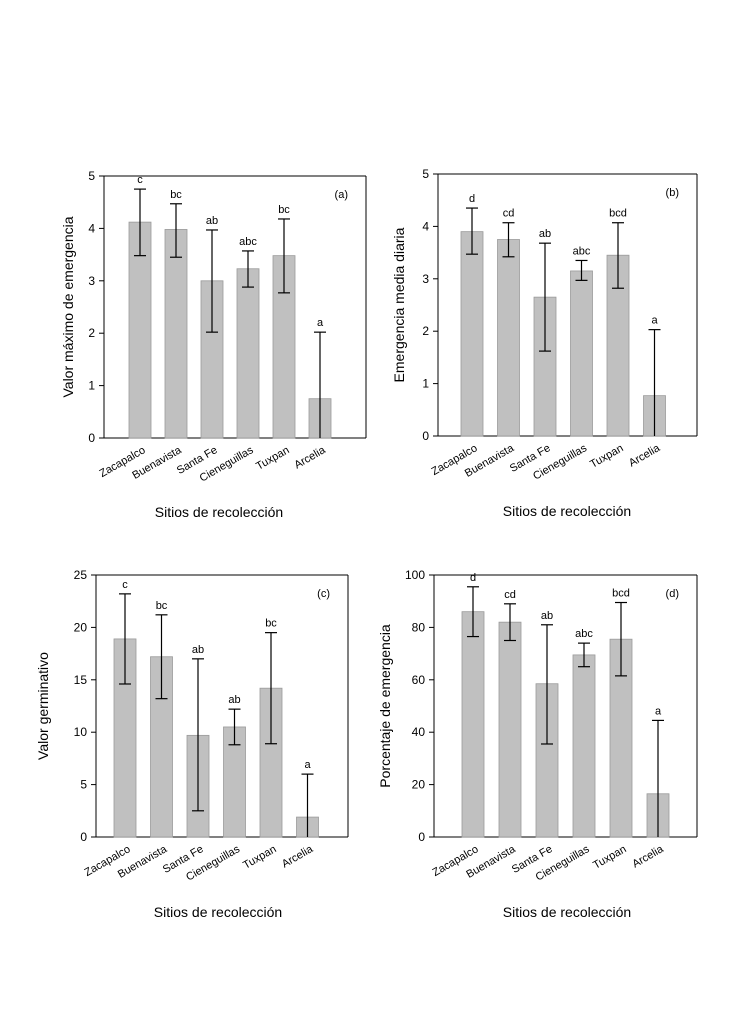  What do you see at coordinates (341, 195) in the screenshot?
I see `panel-label: (a)` at bounding box center [341, 195].